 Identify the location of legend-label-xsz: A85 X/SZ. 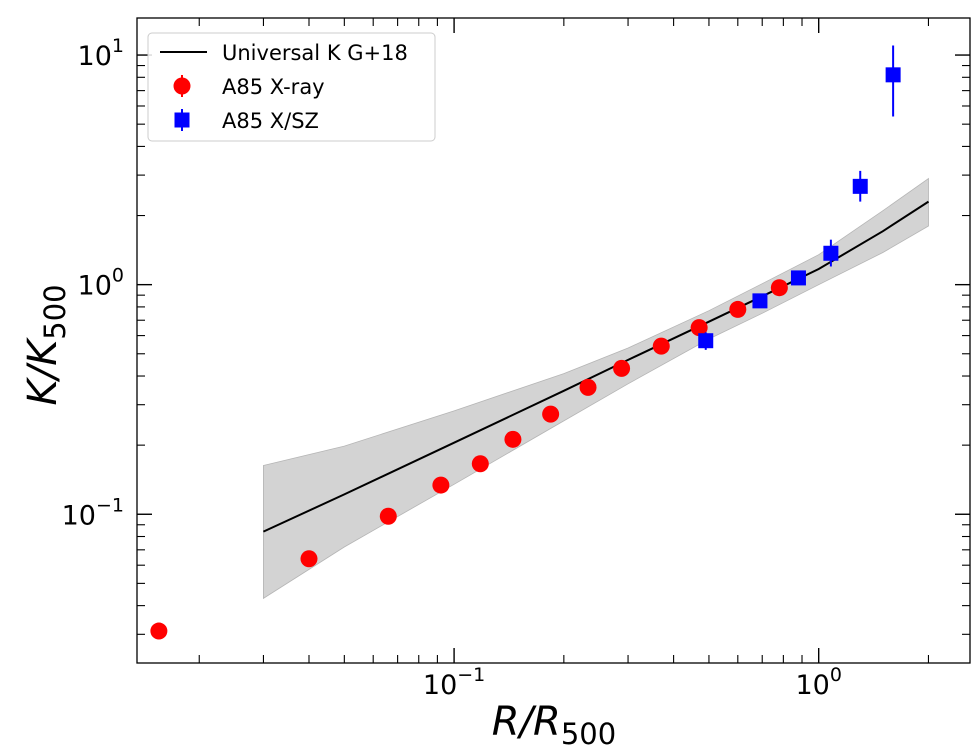
(270, 121).